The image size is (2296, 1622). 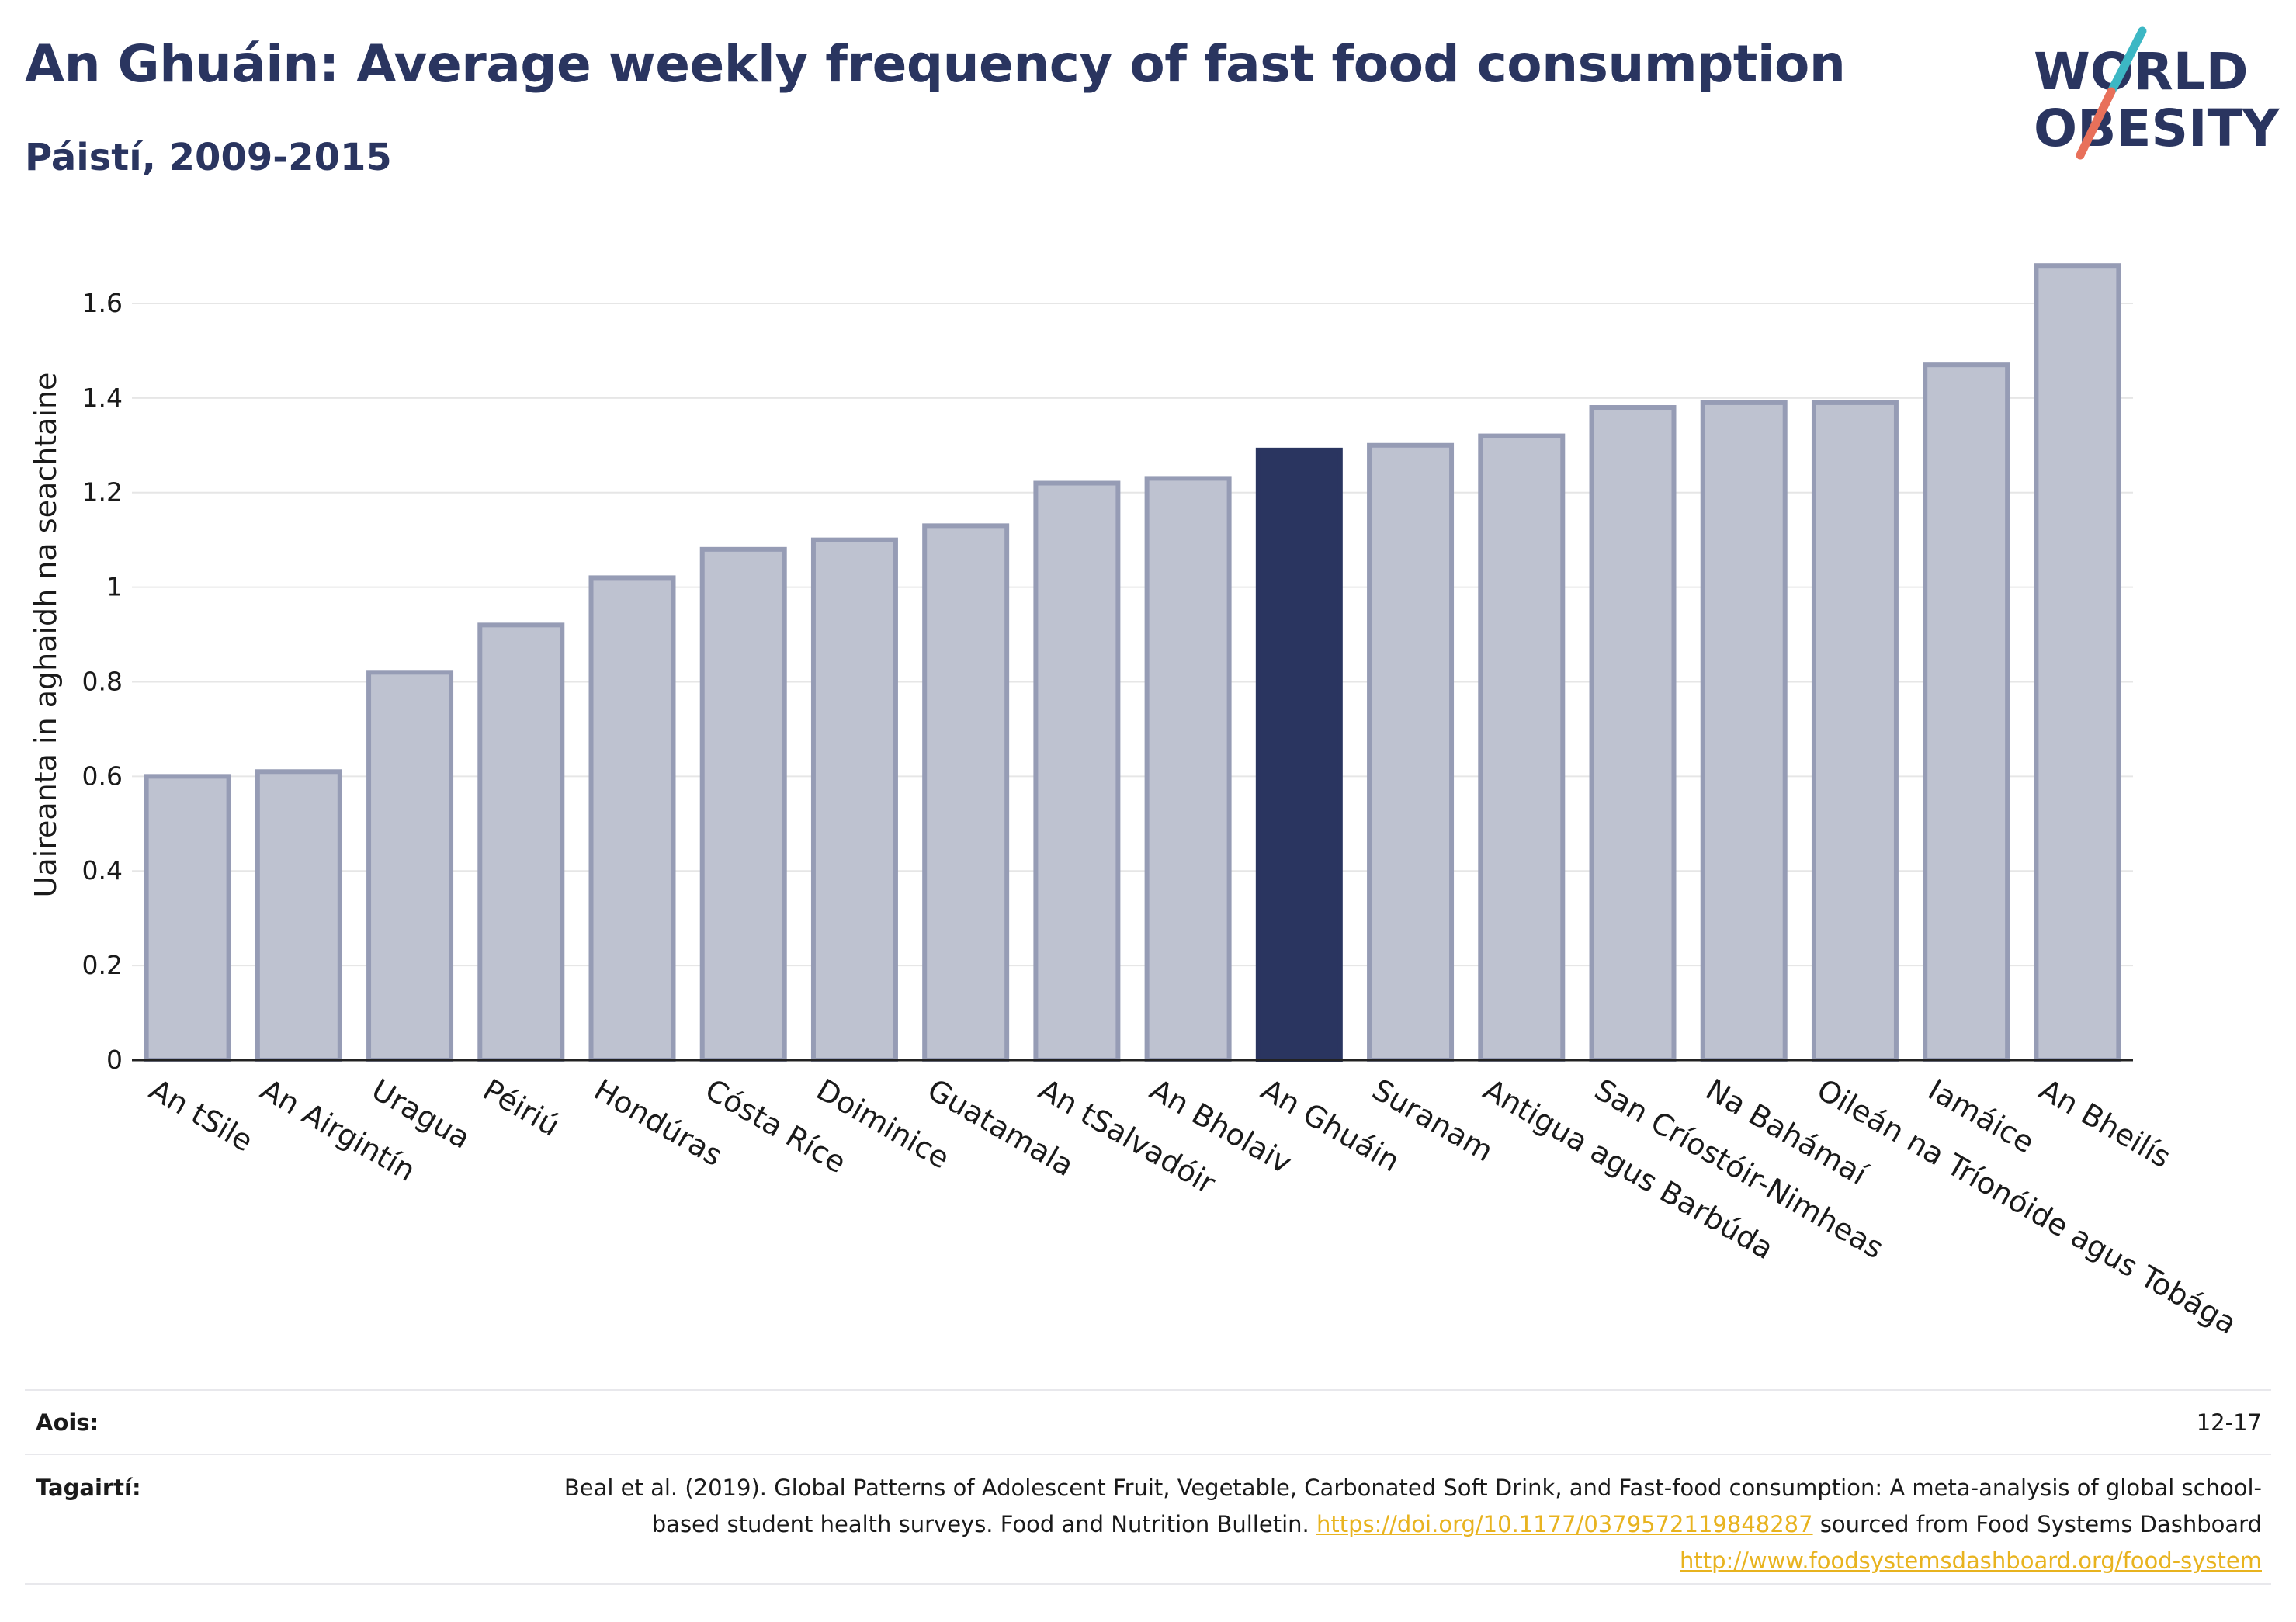 I want to click on y-tick-label: 1.4, so click(x=102, y=398).